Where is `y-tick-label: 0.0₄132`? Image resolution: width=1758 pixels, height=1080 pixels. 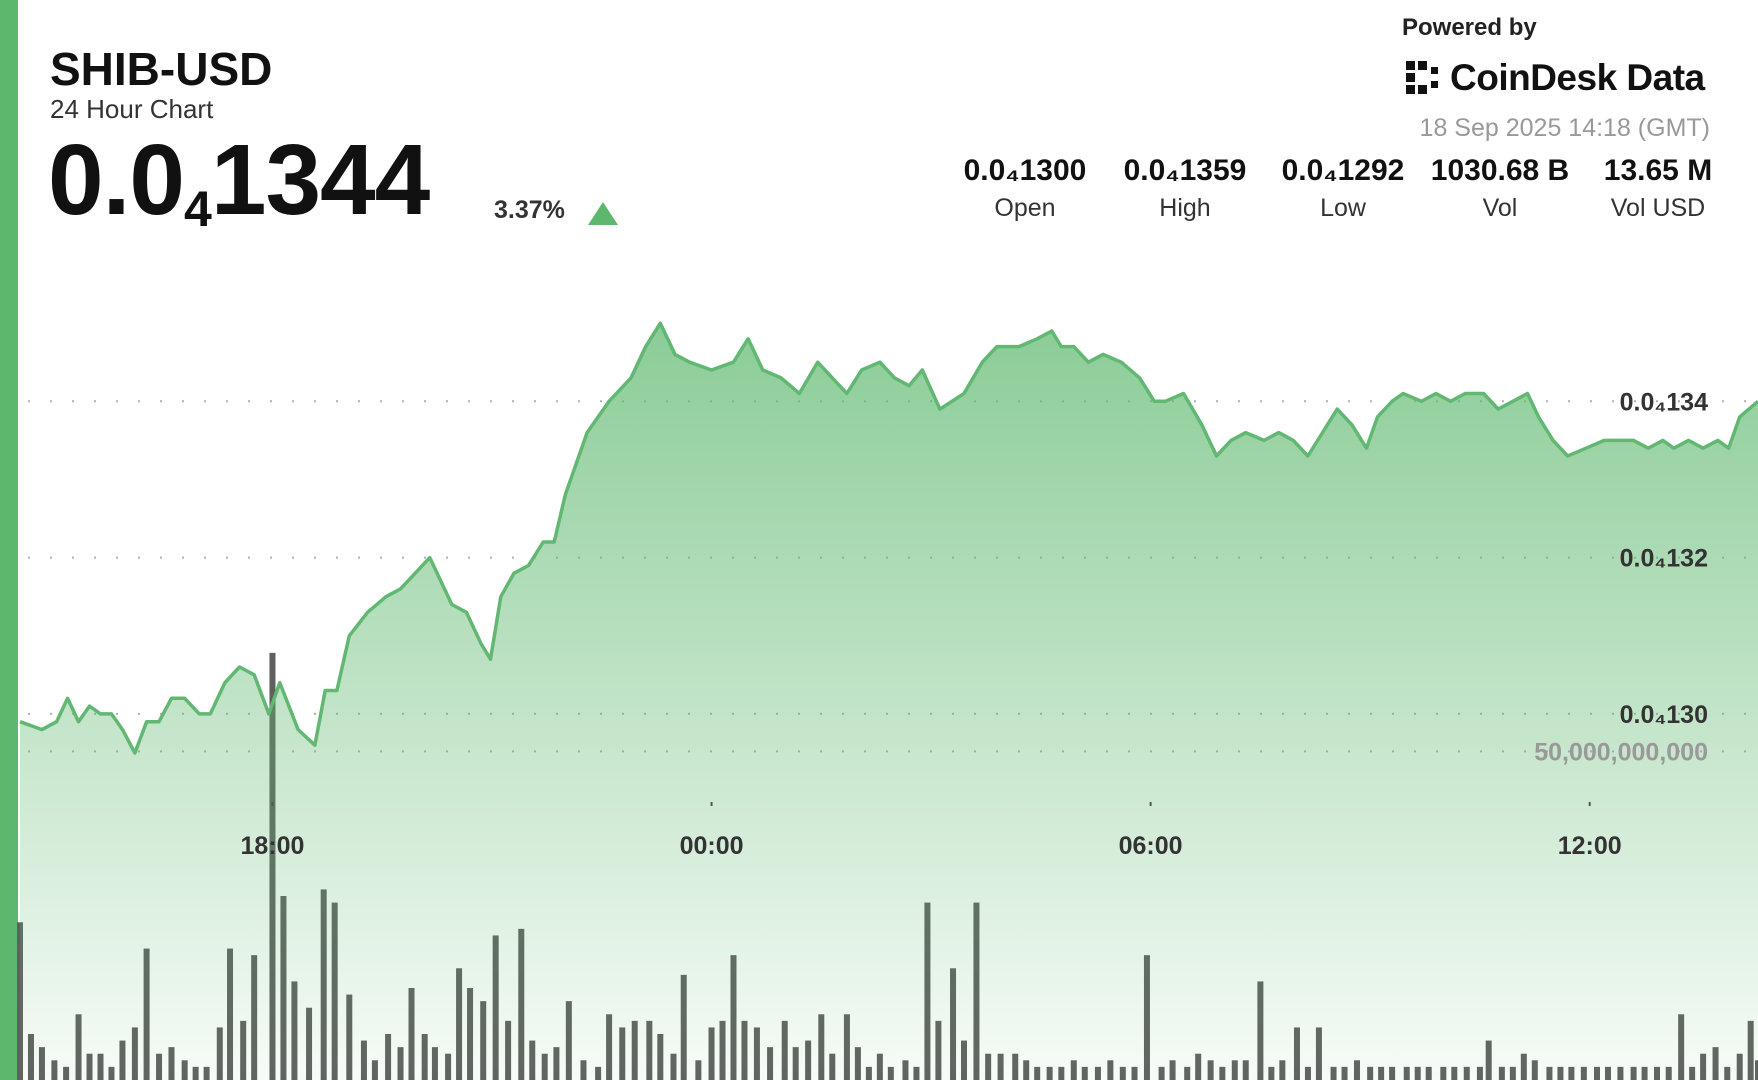 y-tick-label: 0.0₄132 is located at coordinates (1664, 559).